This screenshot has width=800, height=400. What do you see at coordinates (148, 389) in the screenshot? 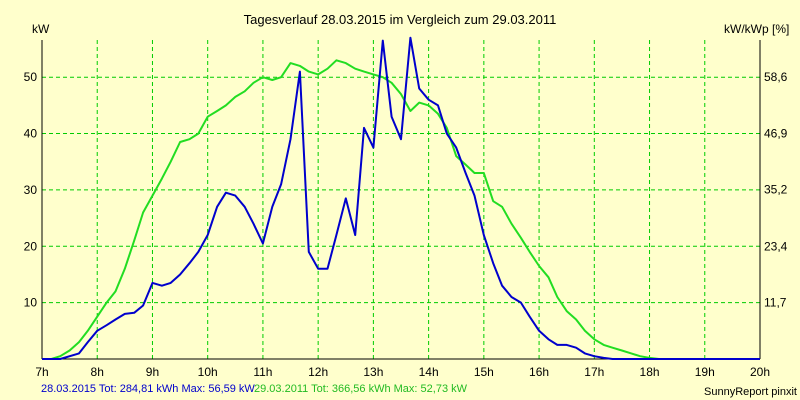
I see `legend-2015: 28.03.2015 Tot: 284,81 kWh Max: 56,59 kW` at bounding box center [148, 389].